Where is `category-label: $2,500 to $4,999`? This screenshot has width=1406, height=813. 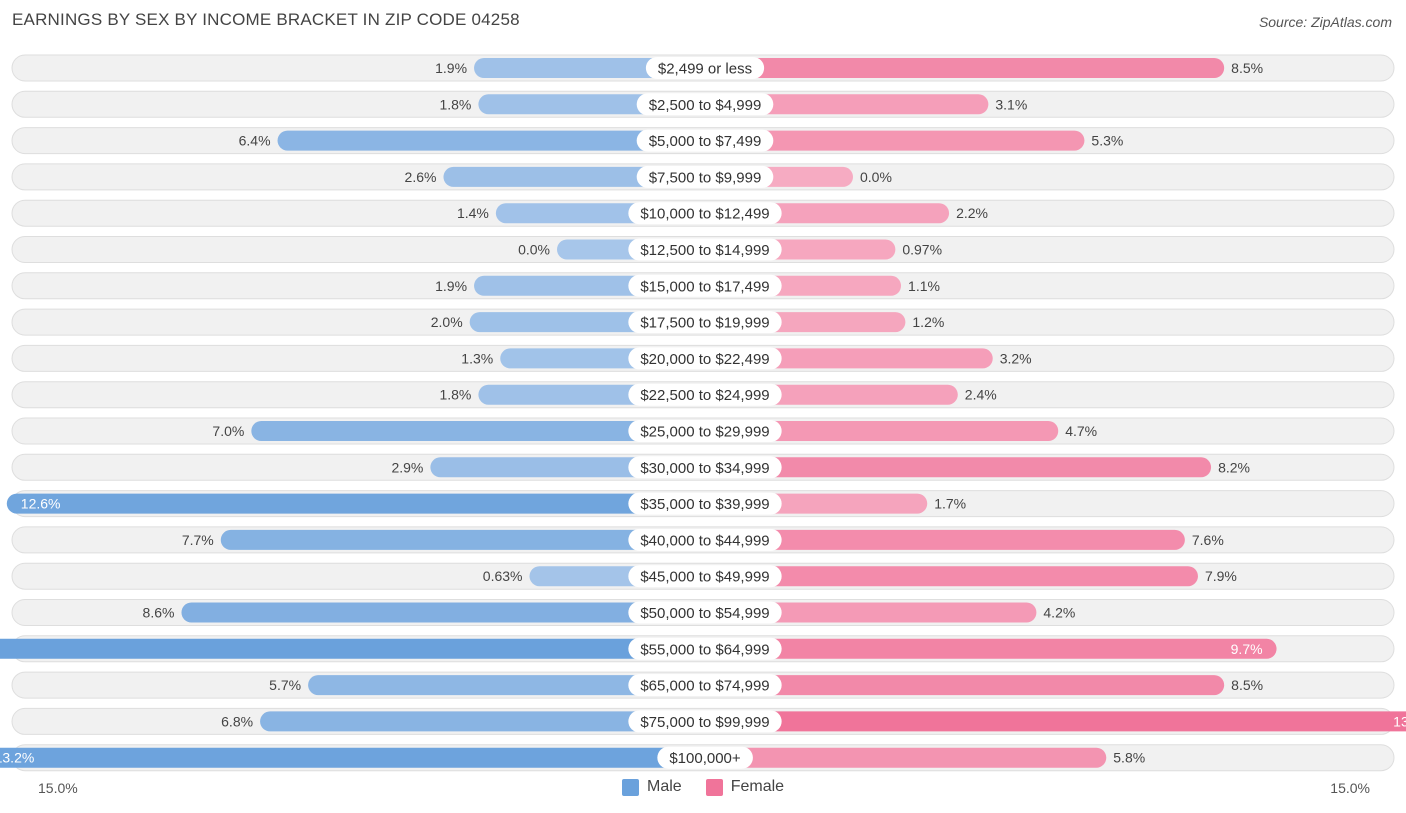 category-label: $2,500 to $4,999 is located at coordinates (705, 105).